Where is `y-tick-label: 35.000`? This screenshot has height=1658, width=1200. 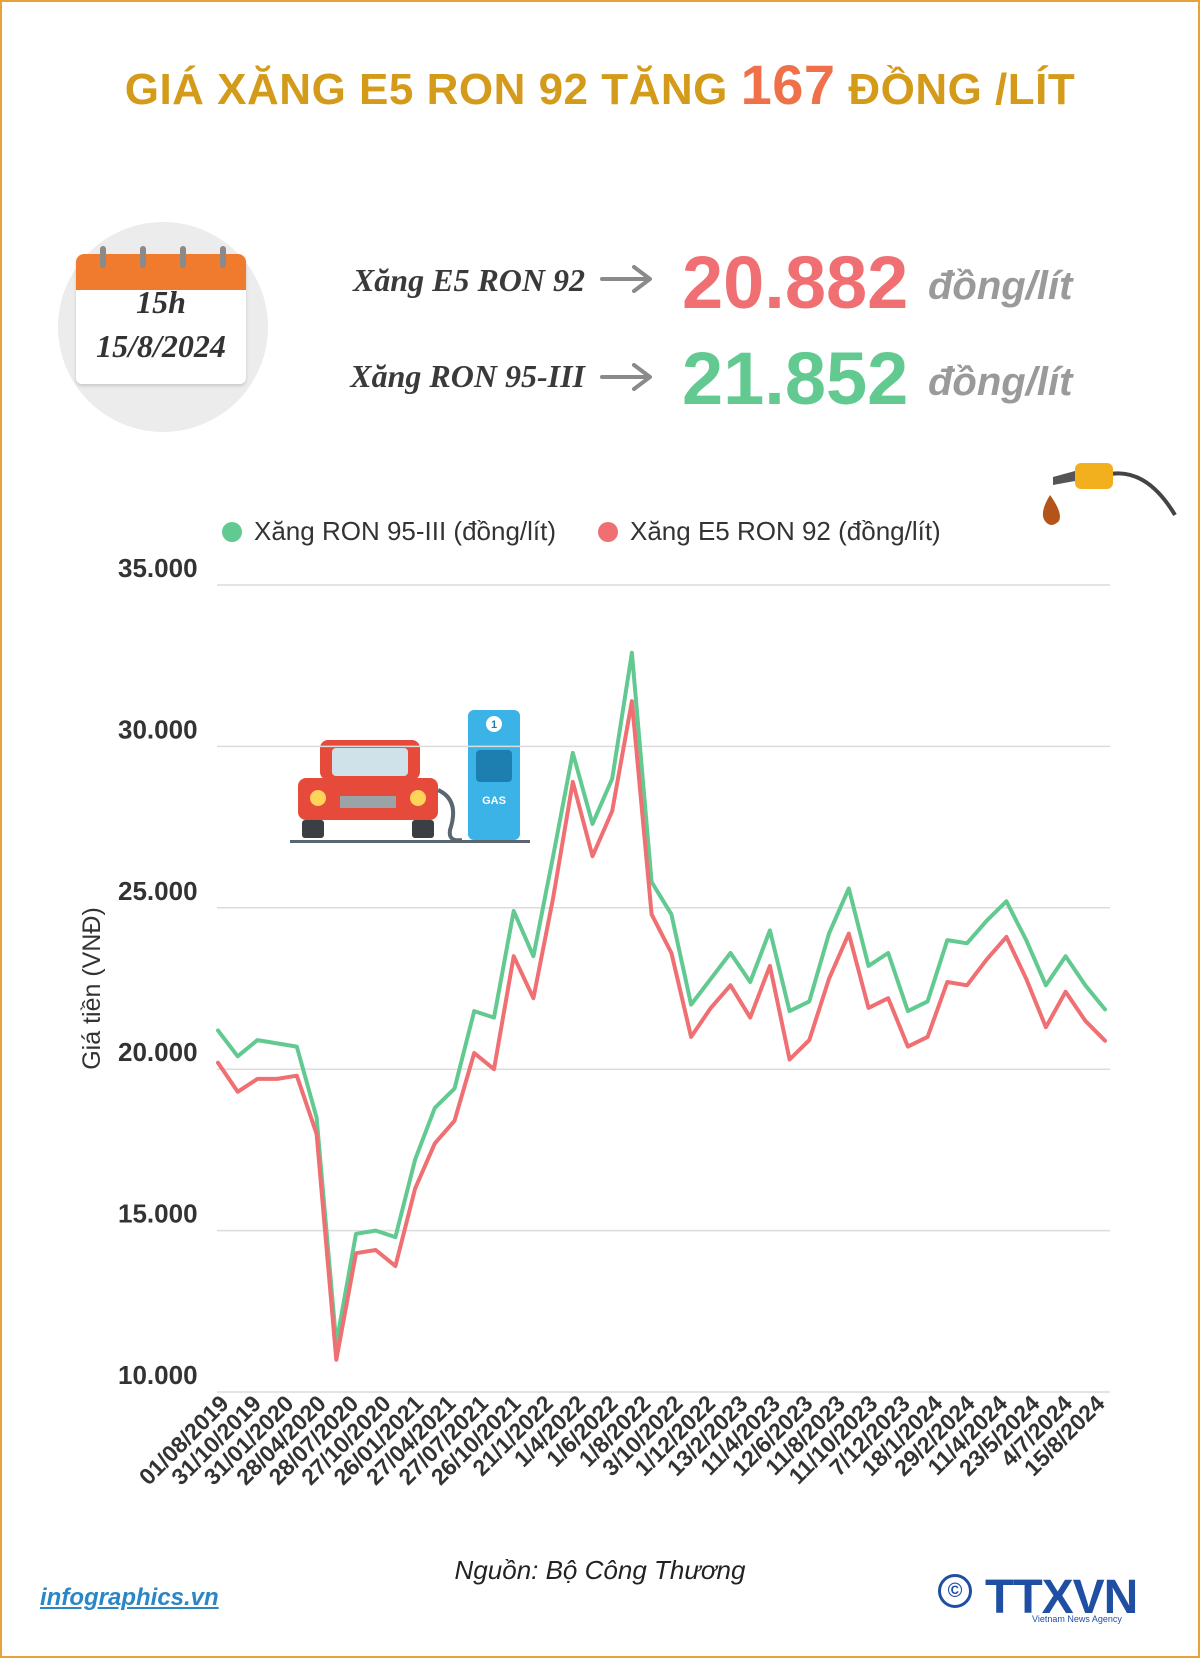
y-tick-label: 35.000 is located at coordinates (158, 568).